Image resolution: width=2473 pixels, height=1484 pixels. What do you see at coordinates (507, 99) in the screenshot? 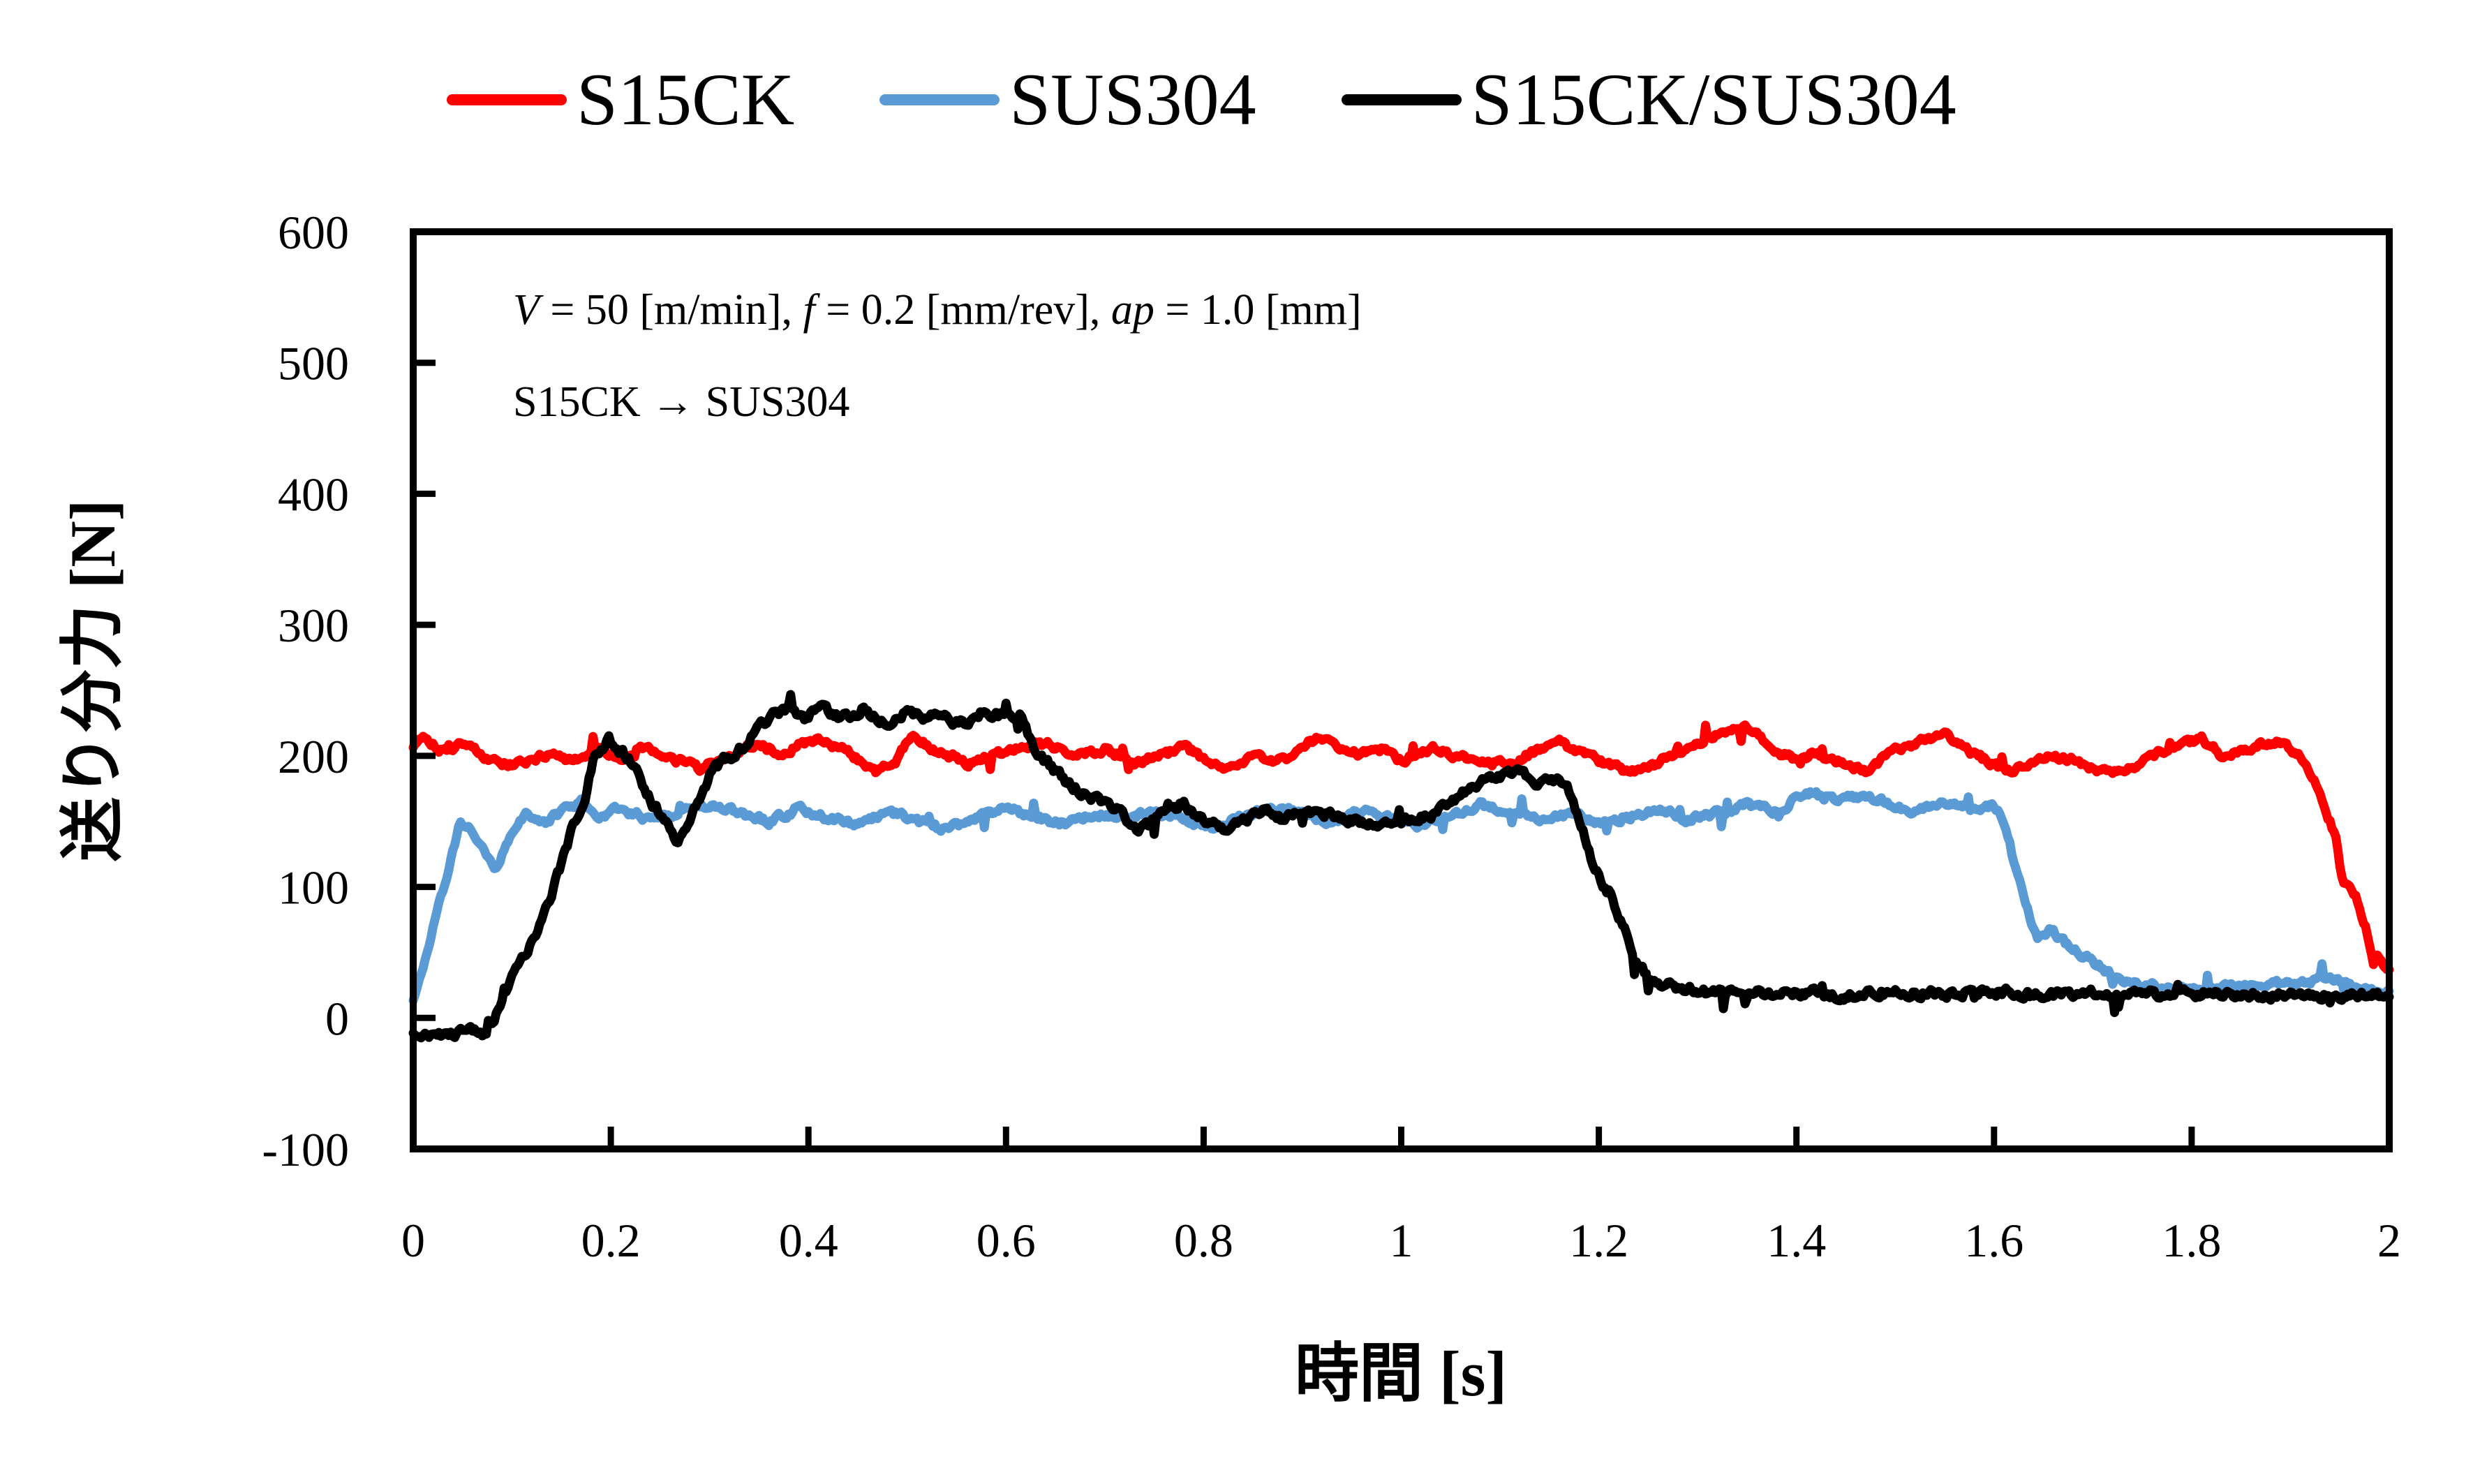
I see `legend-swatch-s15ck` at bounding box center [507, 99].